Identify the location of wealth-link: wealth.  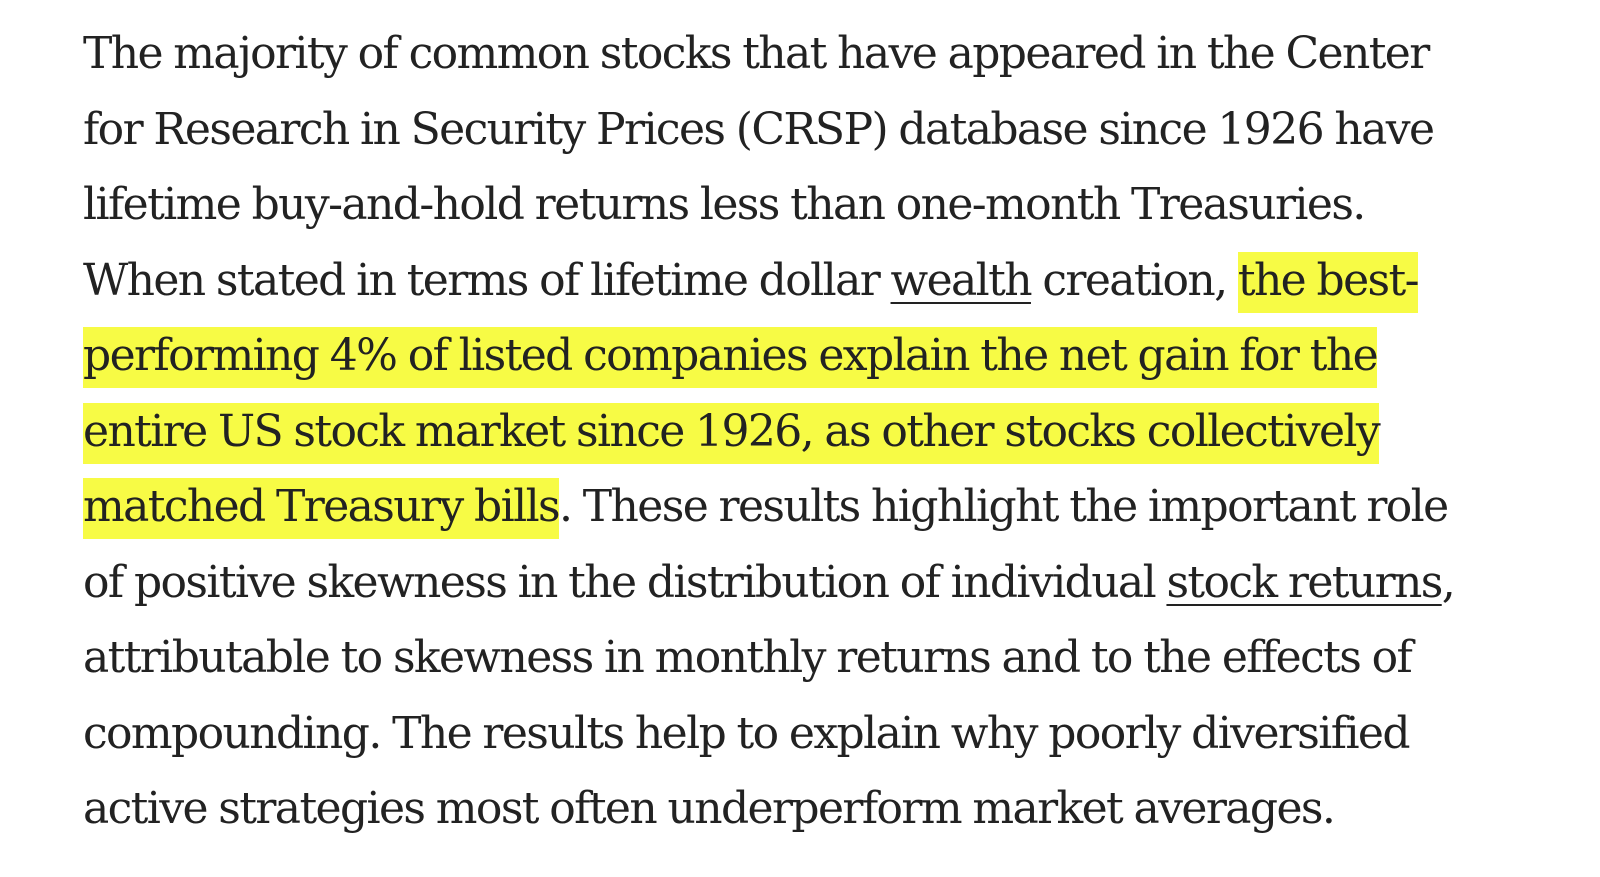
(961, 280).